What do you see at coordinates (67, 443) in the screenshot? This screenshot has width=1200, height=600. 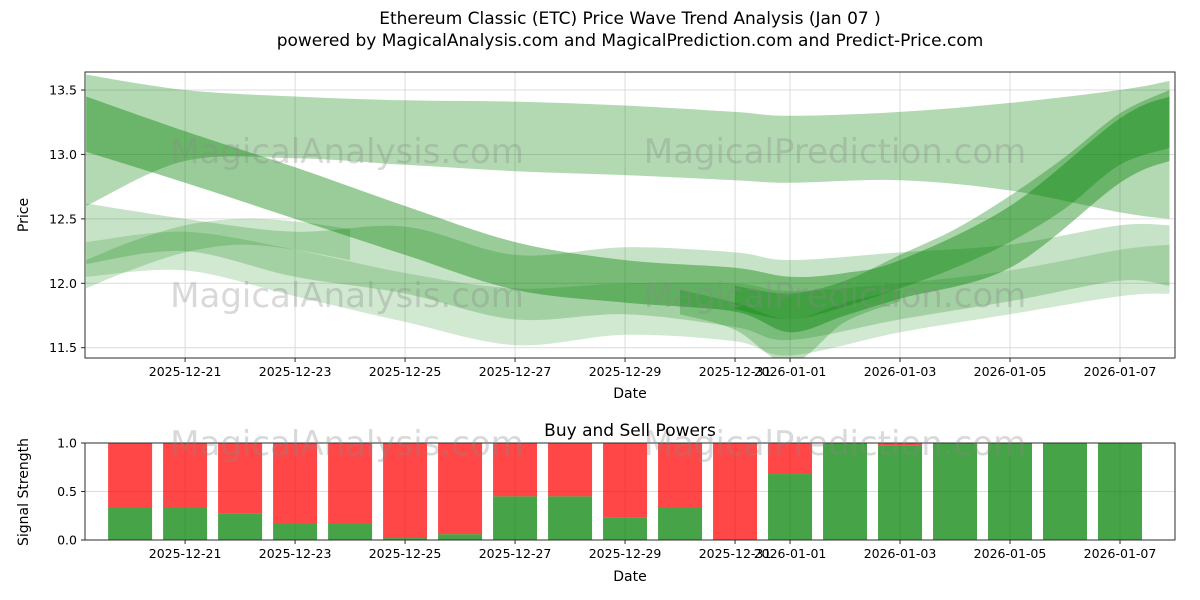 I see `y-tick-label: 1.0` at bounding box center [67, 443].